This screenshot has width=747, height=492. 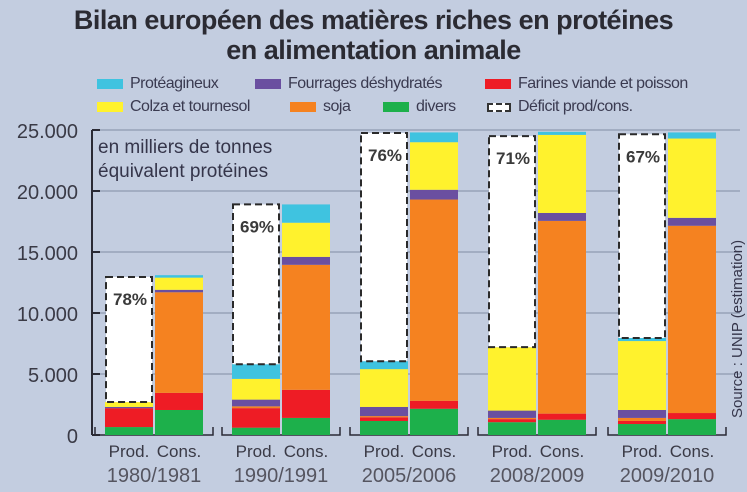 What do you see at coordinates (513, 158) in the screenshot?
I see `deficit-percent-label: 71%` at bounding box center [513, 158].